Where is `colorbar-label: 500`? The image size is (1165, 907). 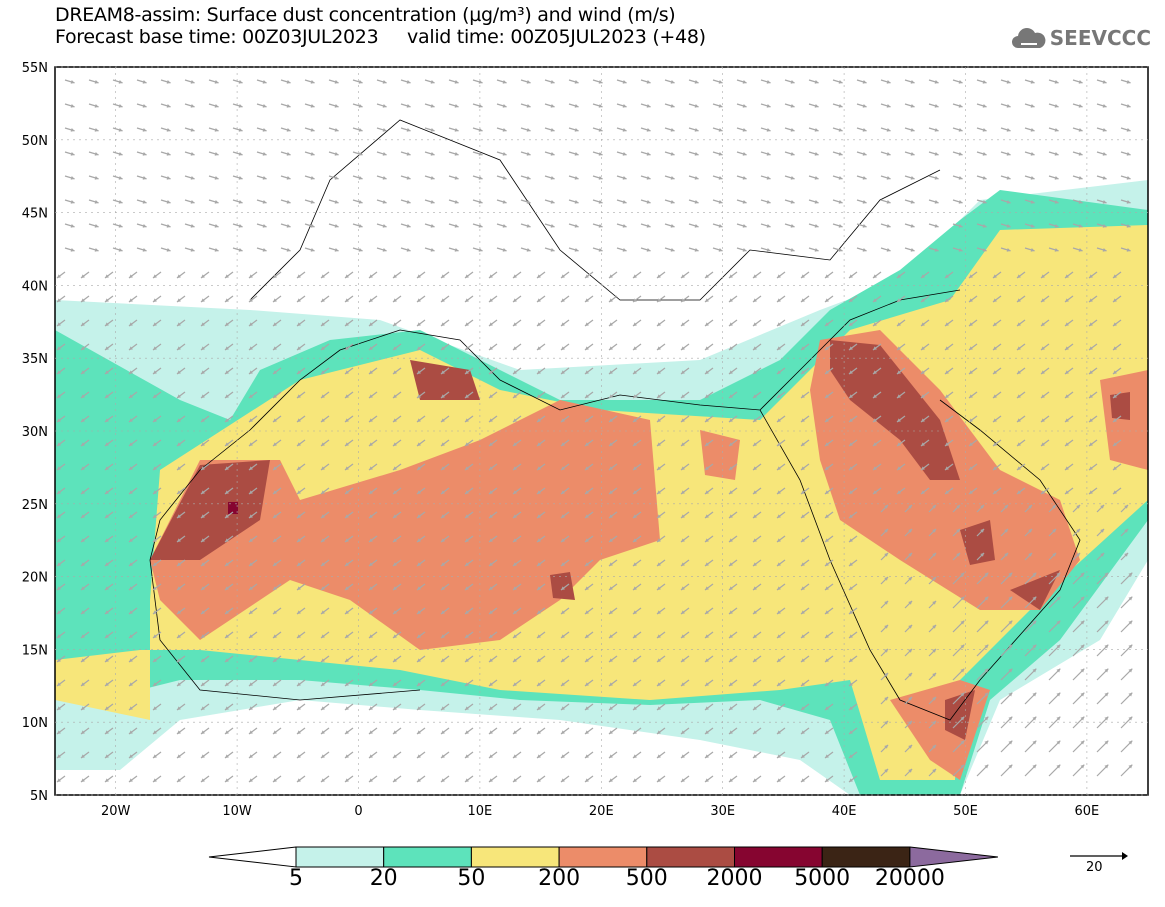 colorbar-label: 500 is located at coordinates (646, 878).